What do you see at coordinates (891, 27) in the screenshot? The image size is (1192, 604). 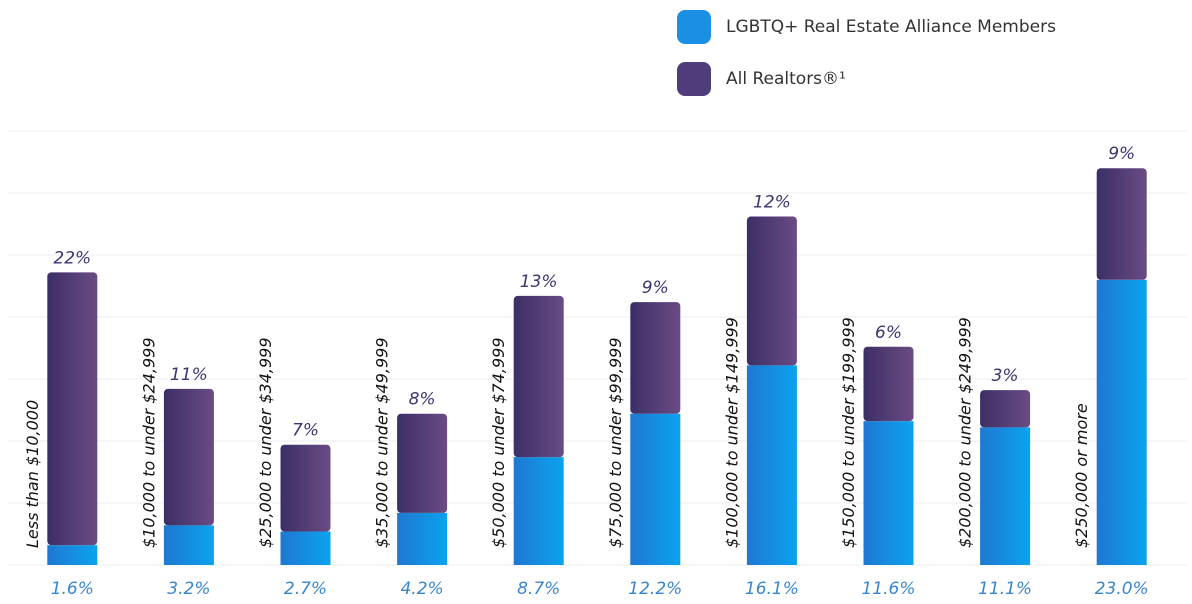 I see `legend-label: LGBTQ+ Real Estate Alliance Members` at bounding box center [891, 27].